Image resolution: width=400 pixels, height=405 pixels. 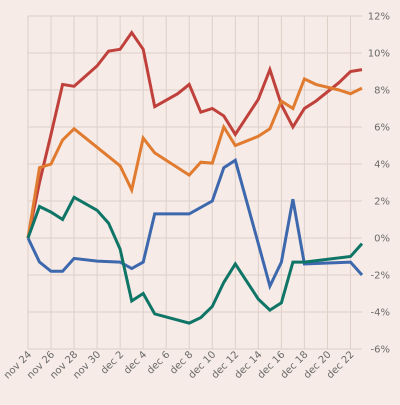 What do you see at coordinates (382, 239) in the screenshot?
I see `y-tick-label: 0%` at bounding box center [382, 239].